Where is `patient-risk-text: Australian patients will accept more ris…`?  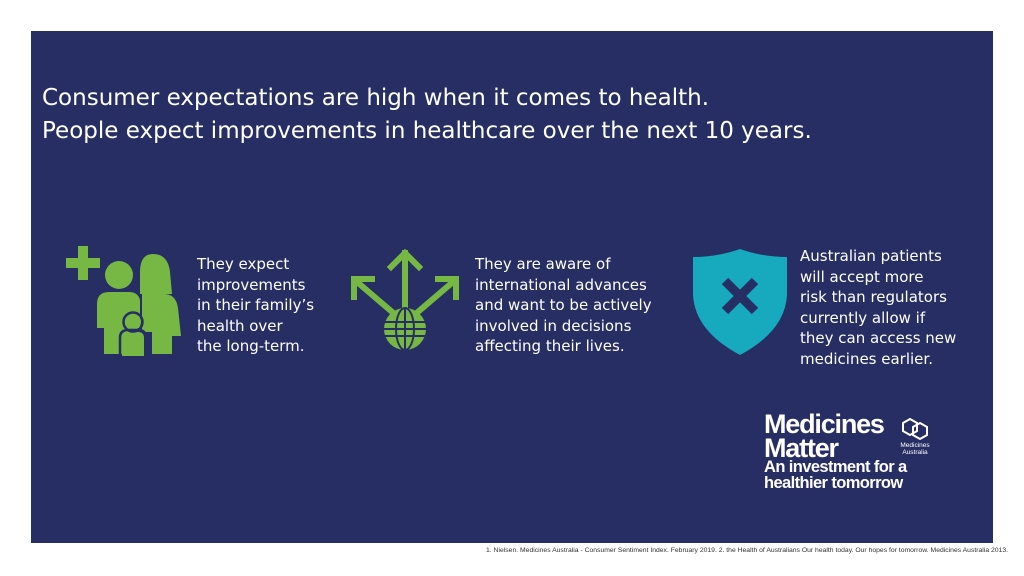 patient-risk-text: Australian patients will accept more ris… is located at coordinates (878, 307).